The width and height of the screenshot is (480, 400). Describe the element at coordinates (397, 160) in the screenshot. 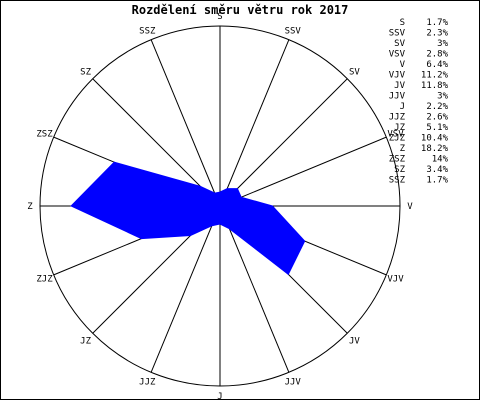

I see `legend-label-zsz: ZSZ` at that location.